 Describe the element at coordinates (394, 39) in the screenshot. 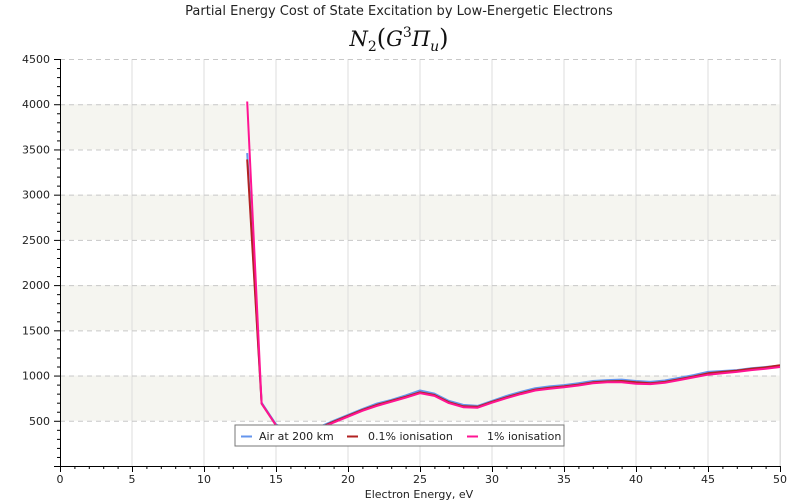

I see `subtitle-state-letter: G` at that location.